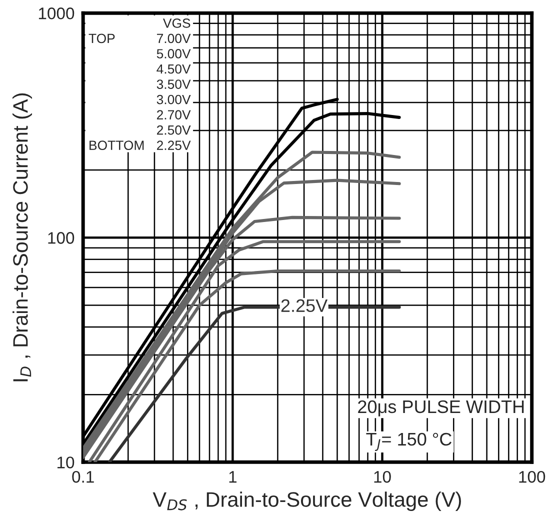 This screenshot has height=524, width=554. Describe the element at coordinates (441, 408) in the screenshot. I see `annotation: 20μs PULSE WIDTH` at that location.